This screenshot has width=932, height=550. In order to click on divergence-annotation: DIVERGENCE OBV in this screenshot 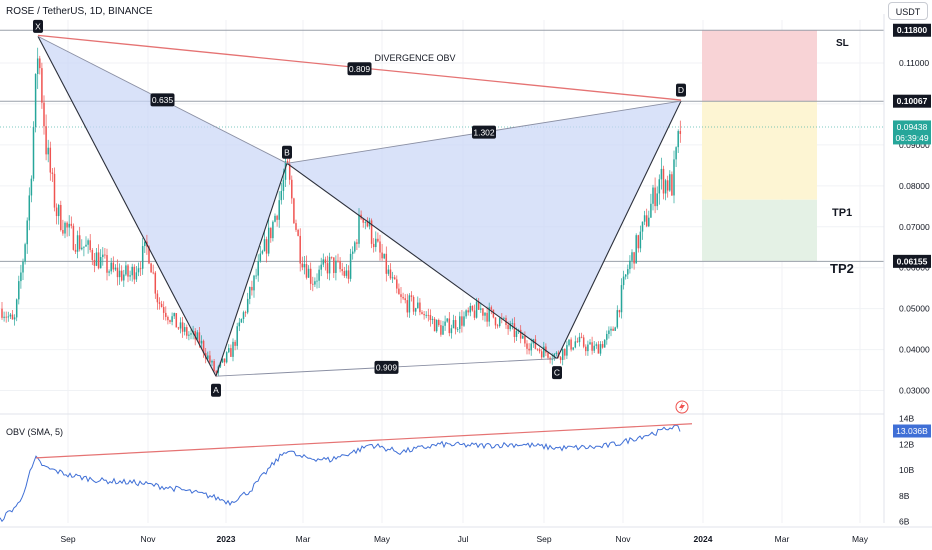, I will do `click(414, 58)`.